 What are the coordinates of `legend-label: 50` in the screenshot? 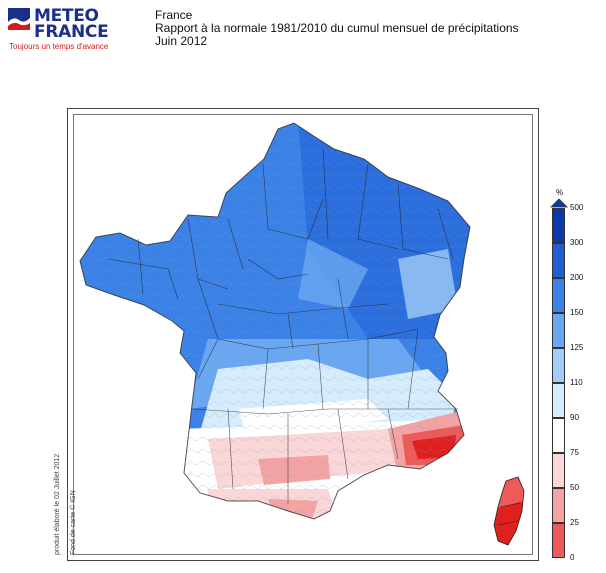 It's located at (574, 487).